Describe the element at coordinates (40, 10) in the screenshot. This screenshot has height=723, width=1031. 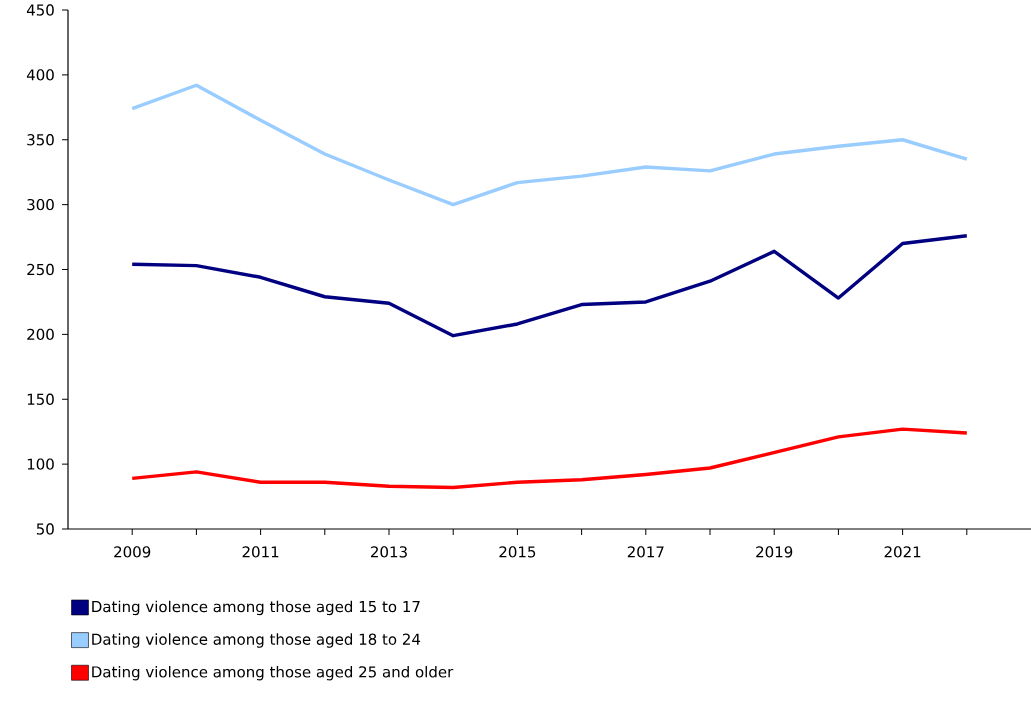
I see `y-tick-label: 450` at that location.